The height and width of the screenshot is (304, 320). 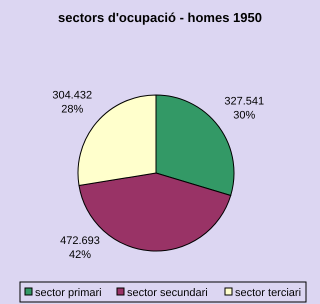 What do you see at coordinates (268, 293) in the screenshot?
I see `legend-label: sector terciari` at bounding box center [268, 293].